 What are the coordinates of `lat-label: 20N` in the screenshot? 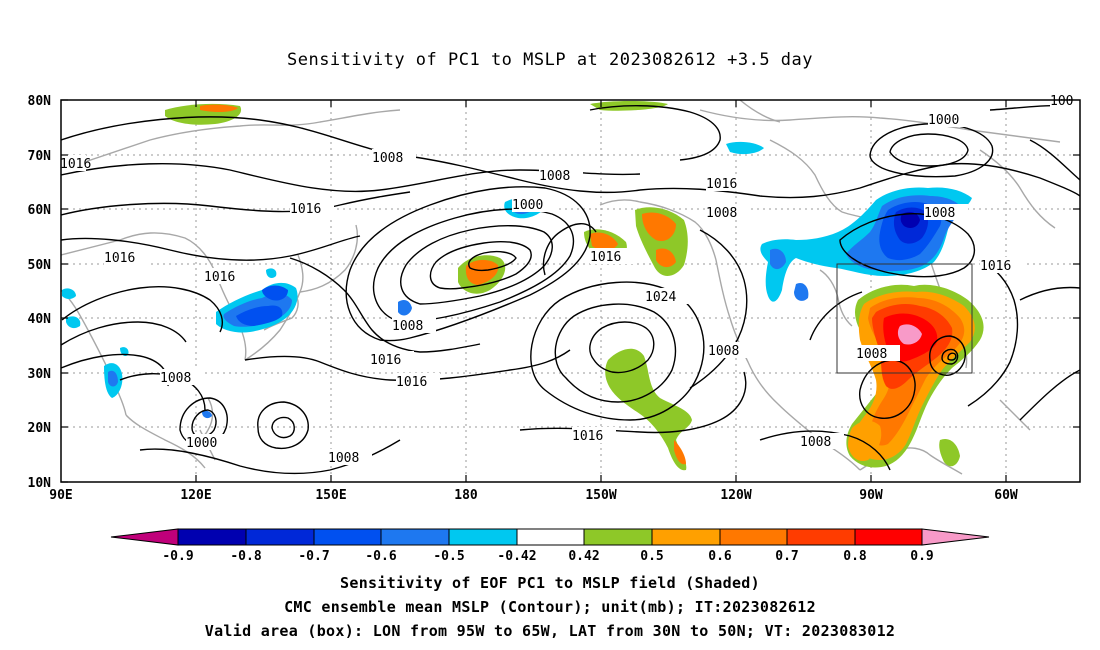 It's located at (40, 428).